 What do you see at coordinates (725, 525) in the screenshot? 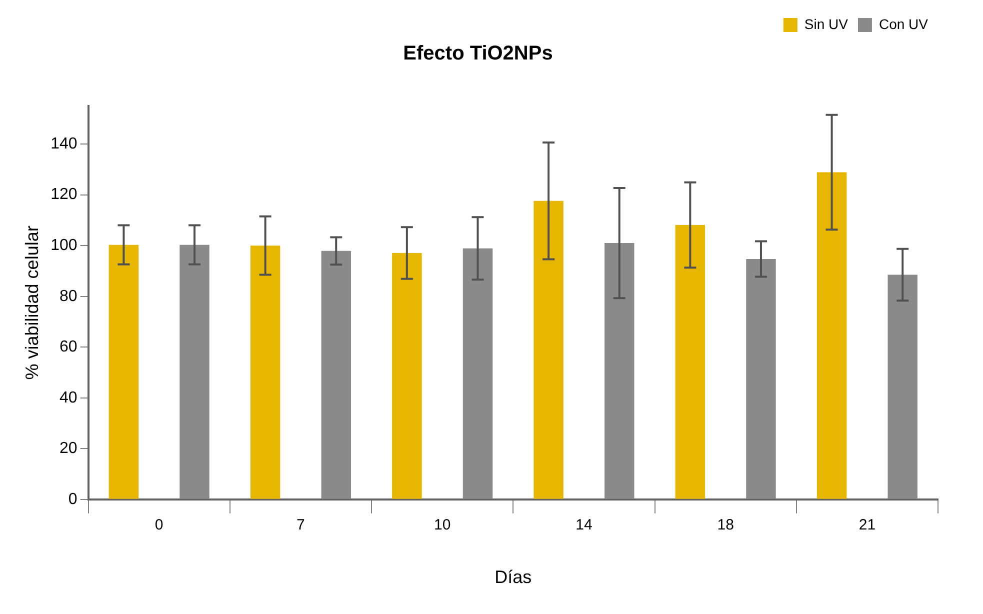
I see `x-tick-label: 18` at bounding box center [725, 525].